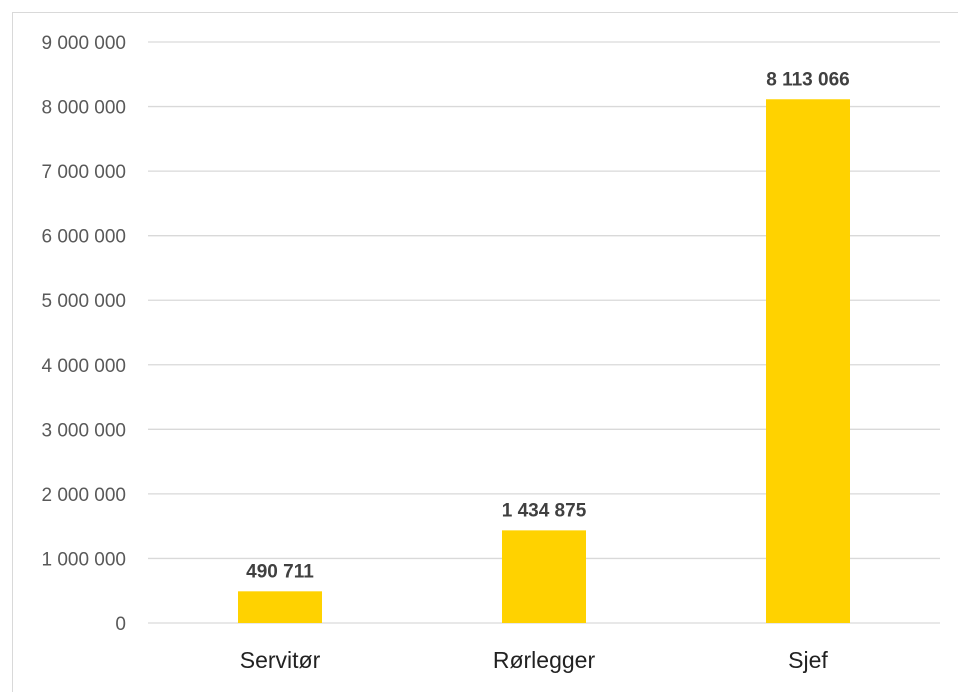 Image resolution: width=959 pixels, height=692 pixels. I want to click on data-label: 1 434 875, so click(544, 510).